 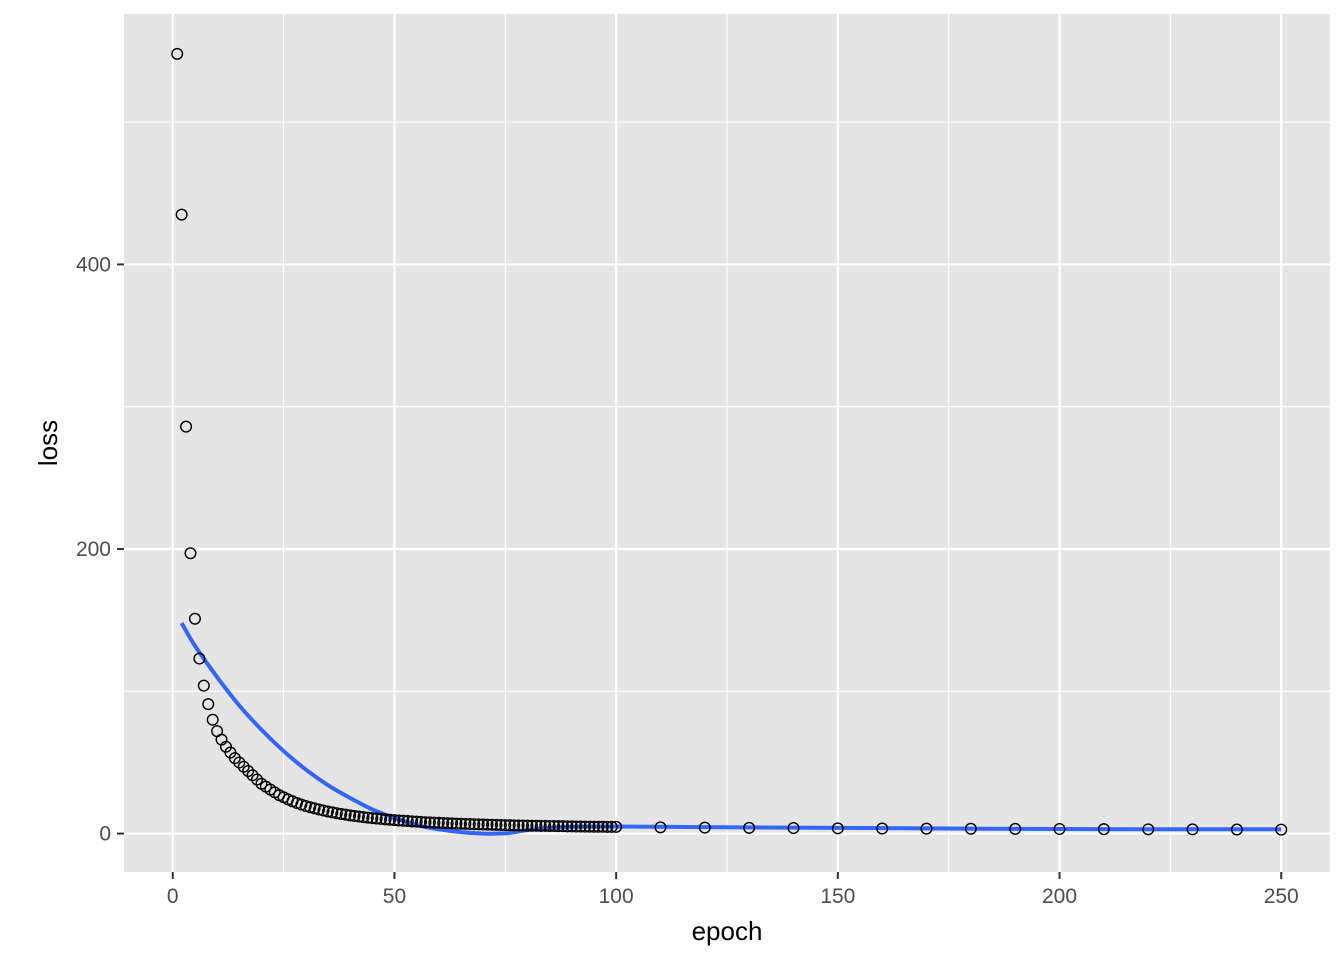 What do you see at coordinates (93, 264) in the screenshot?
I see `y-tick-label: 400` at bounding box center [93, 264].